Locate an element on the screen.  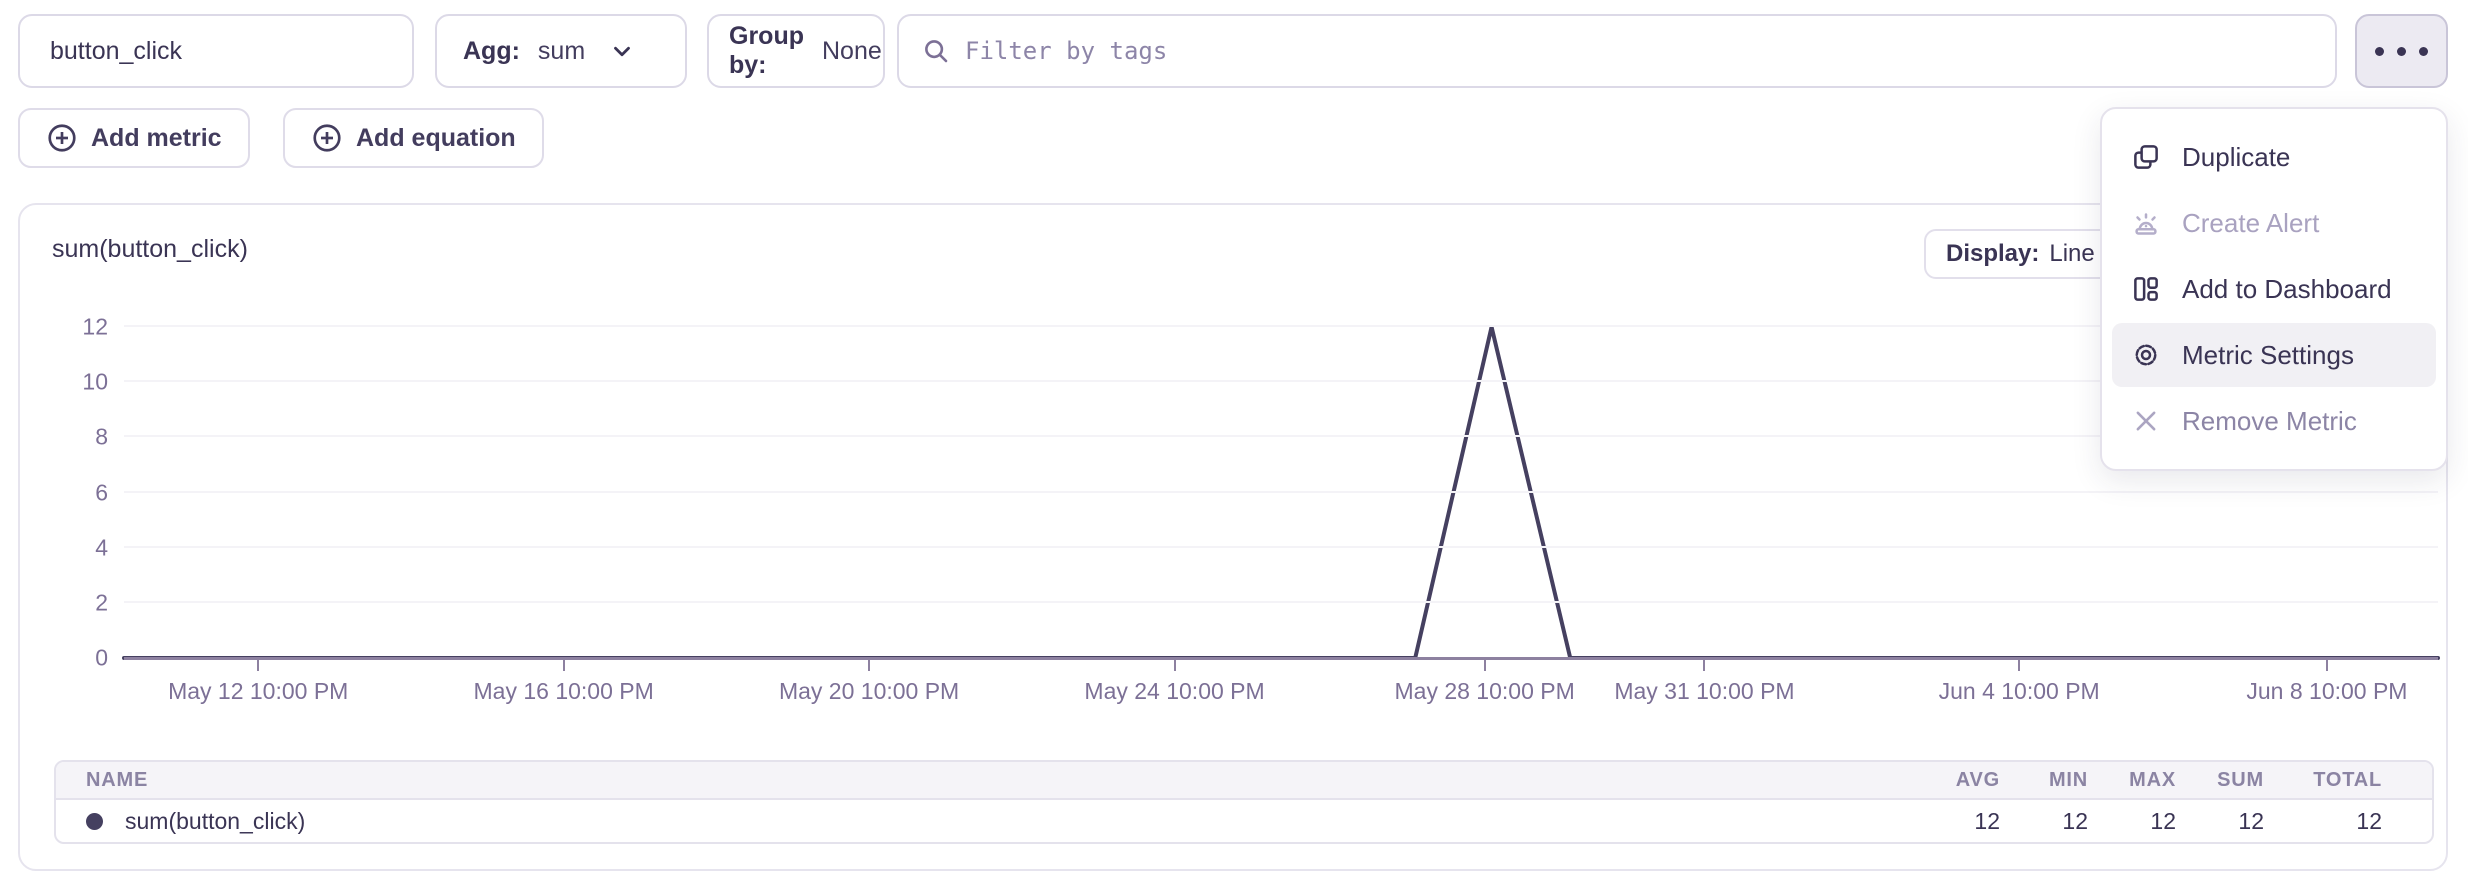
sum-value: 12 is located at coordinates (2251, 820).